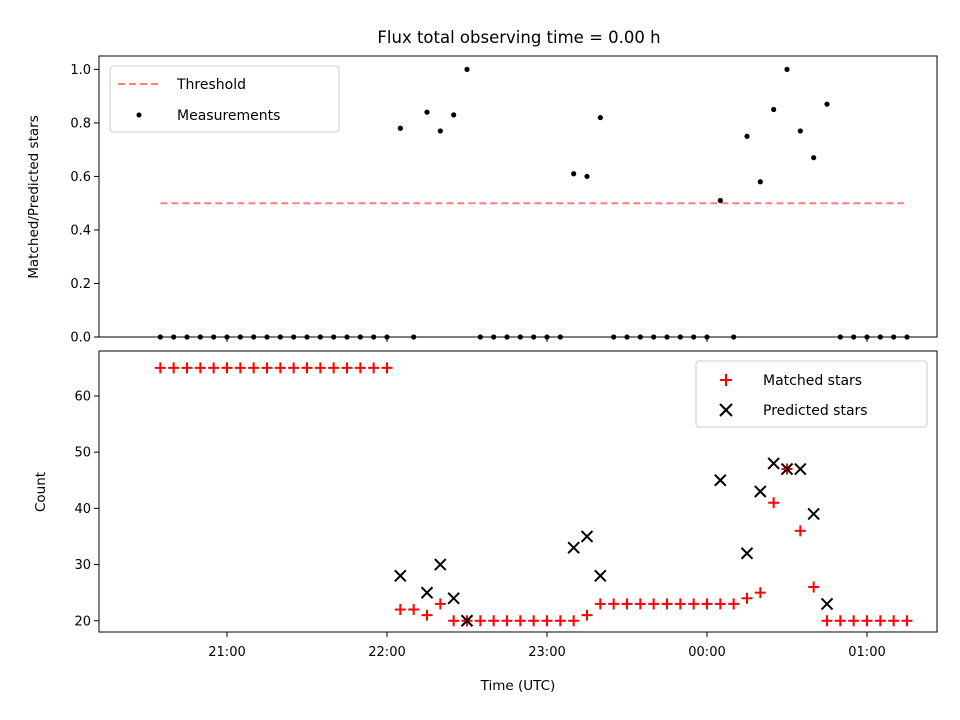 This screenshot has width=960, height=720. Describe the element at coordinates (82, 509) in the screenshot. I see `bottom-y-tick-label: 40` at that location.